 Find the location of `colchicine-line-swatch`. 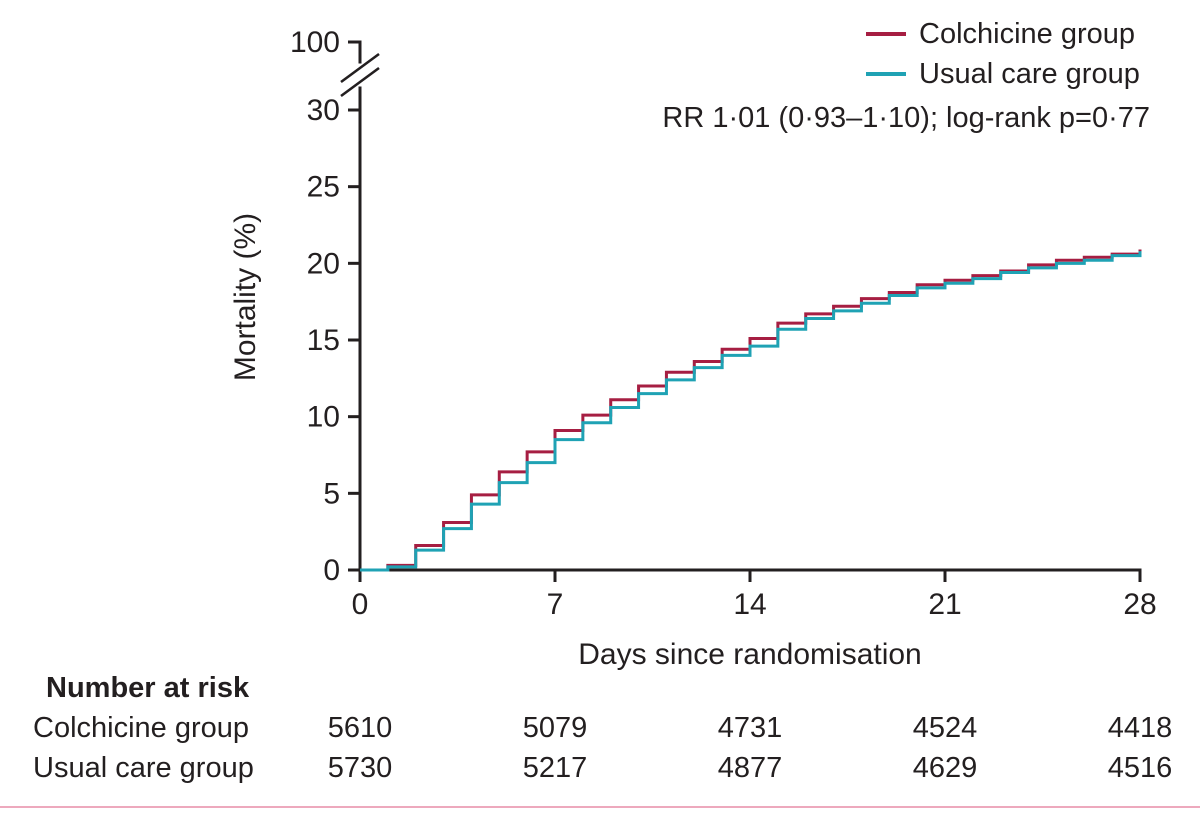

colchicine-line-swatch is located at coordinates (886, 34).